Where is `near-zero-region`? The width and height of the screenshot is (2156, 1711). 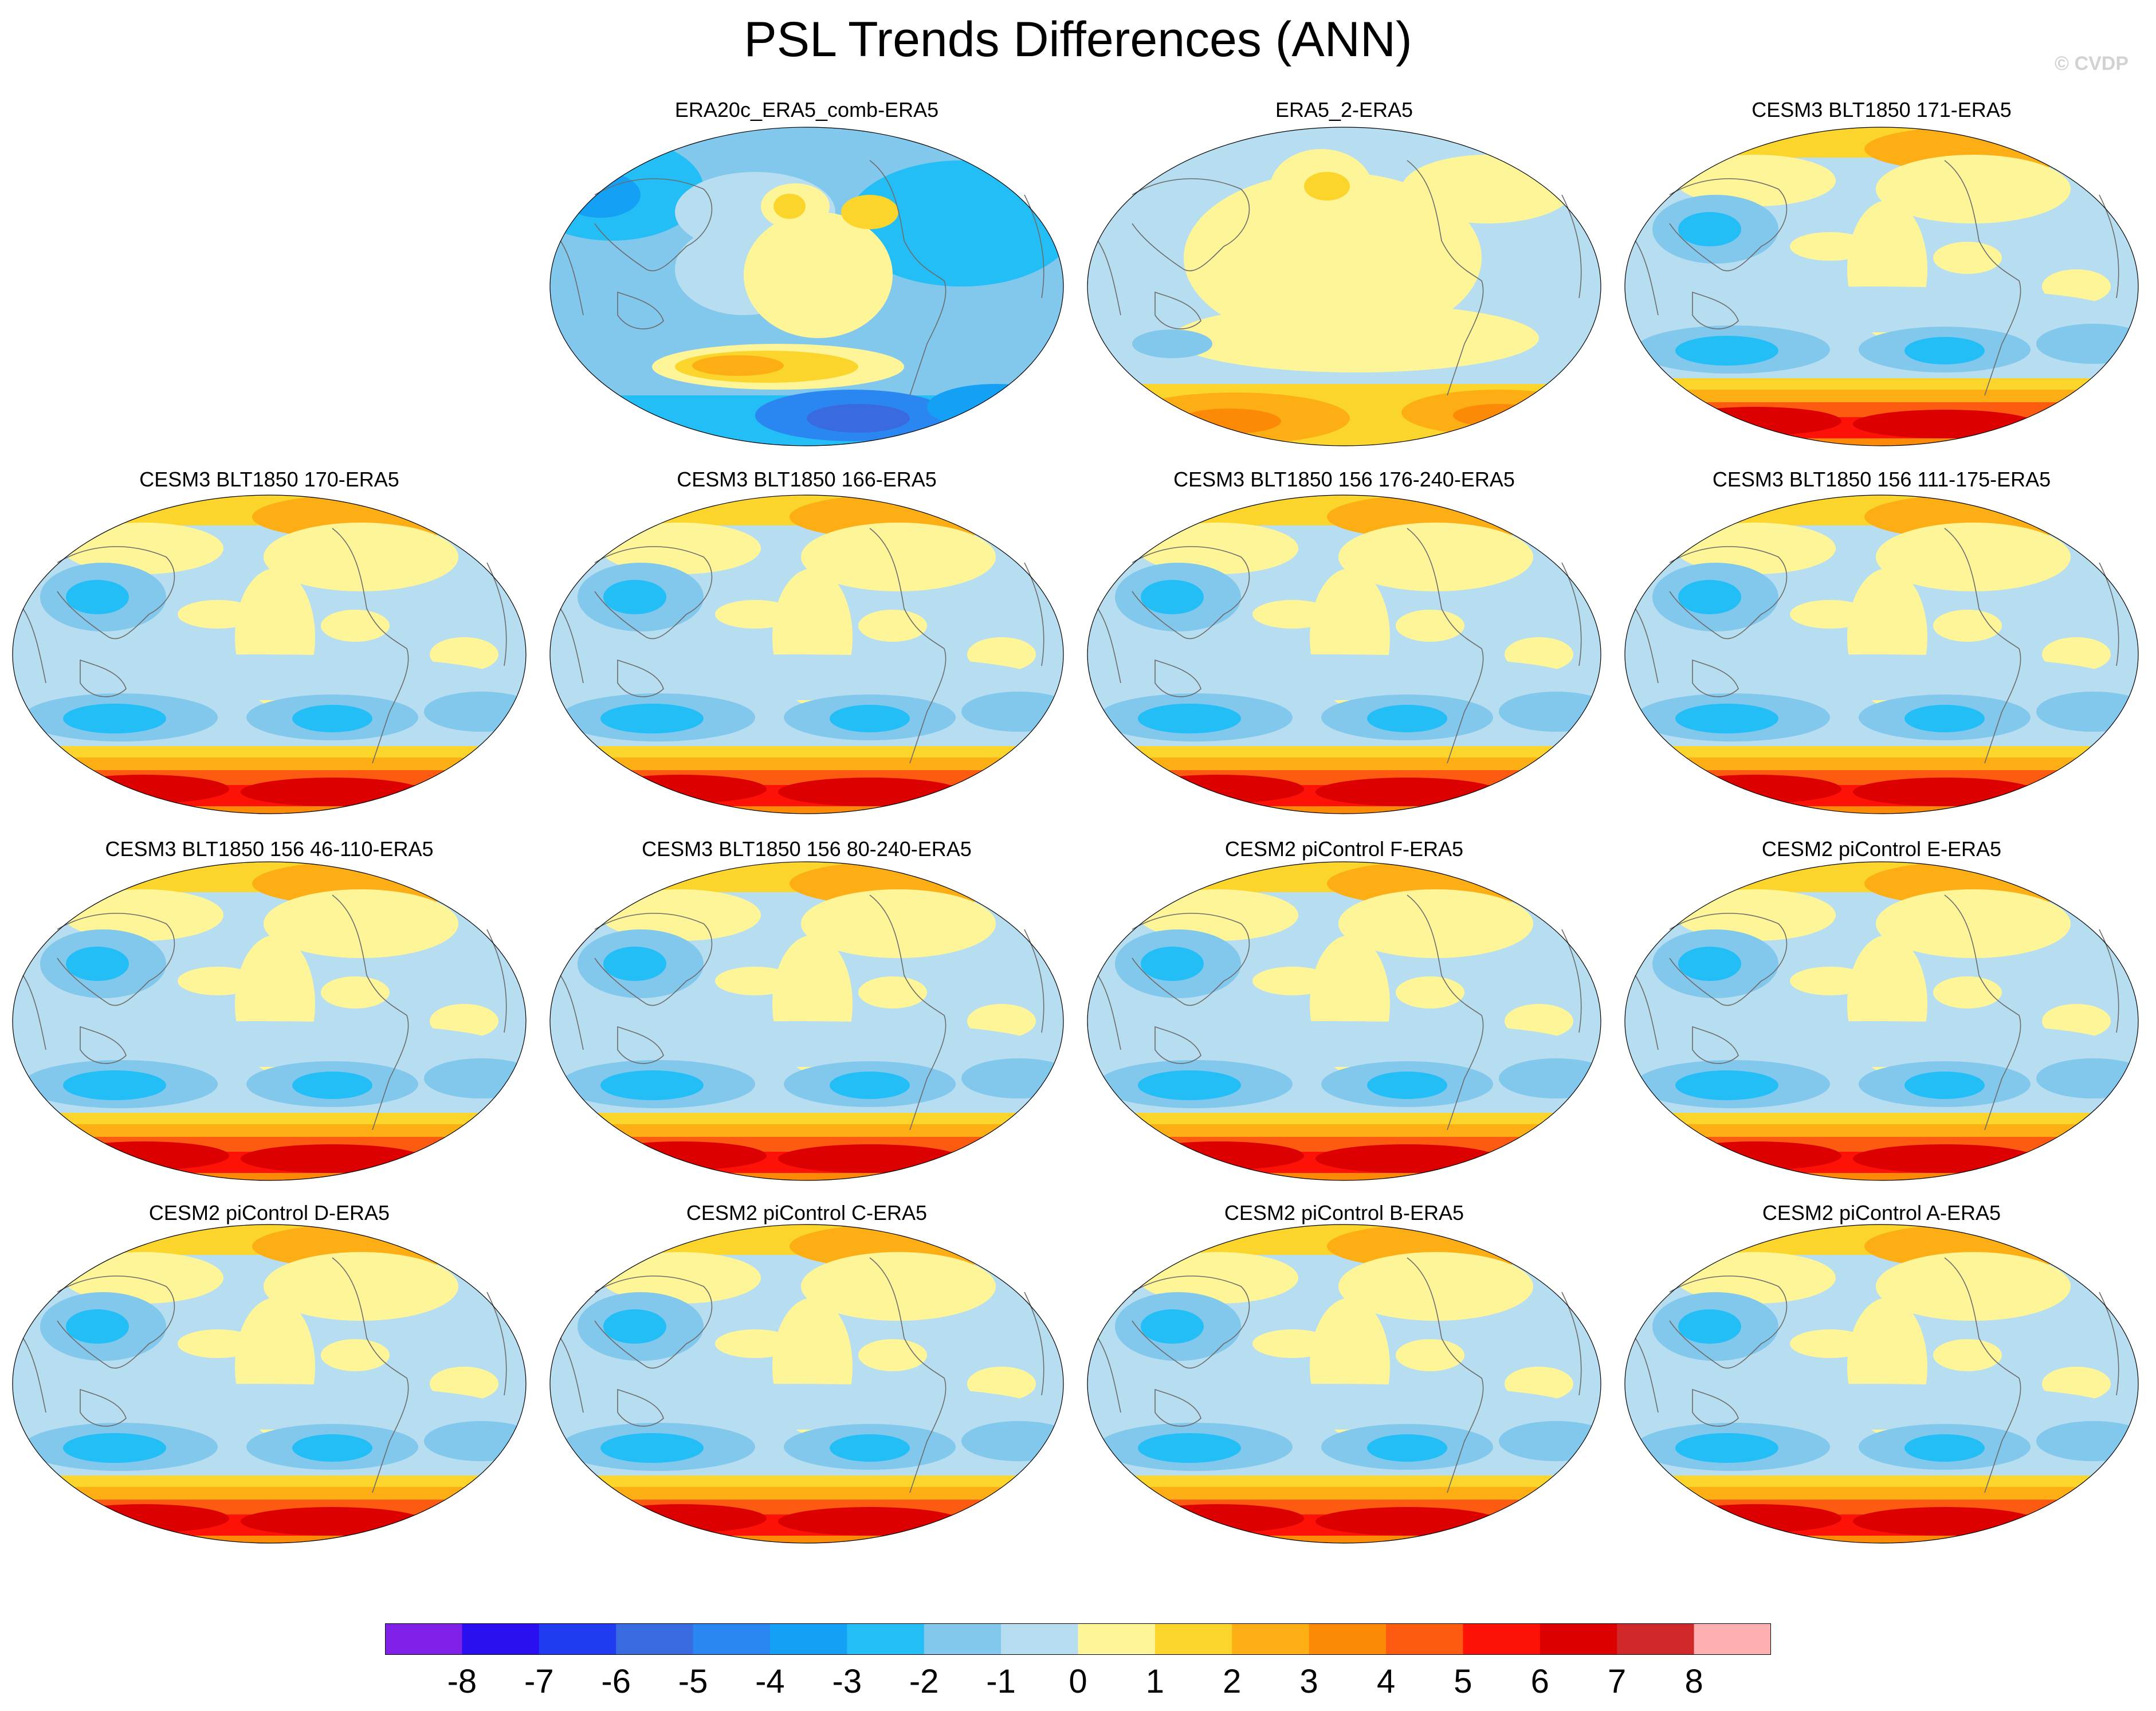 near-zero-region is located at coordinates (257, 1407).